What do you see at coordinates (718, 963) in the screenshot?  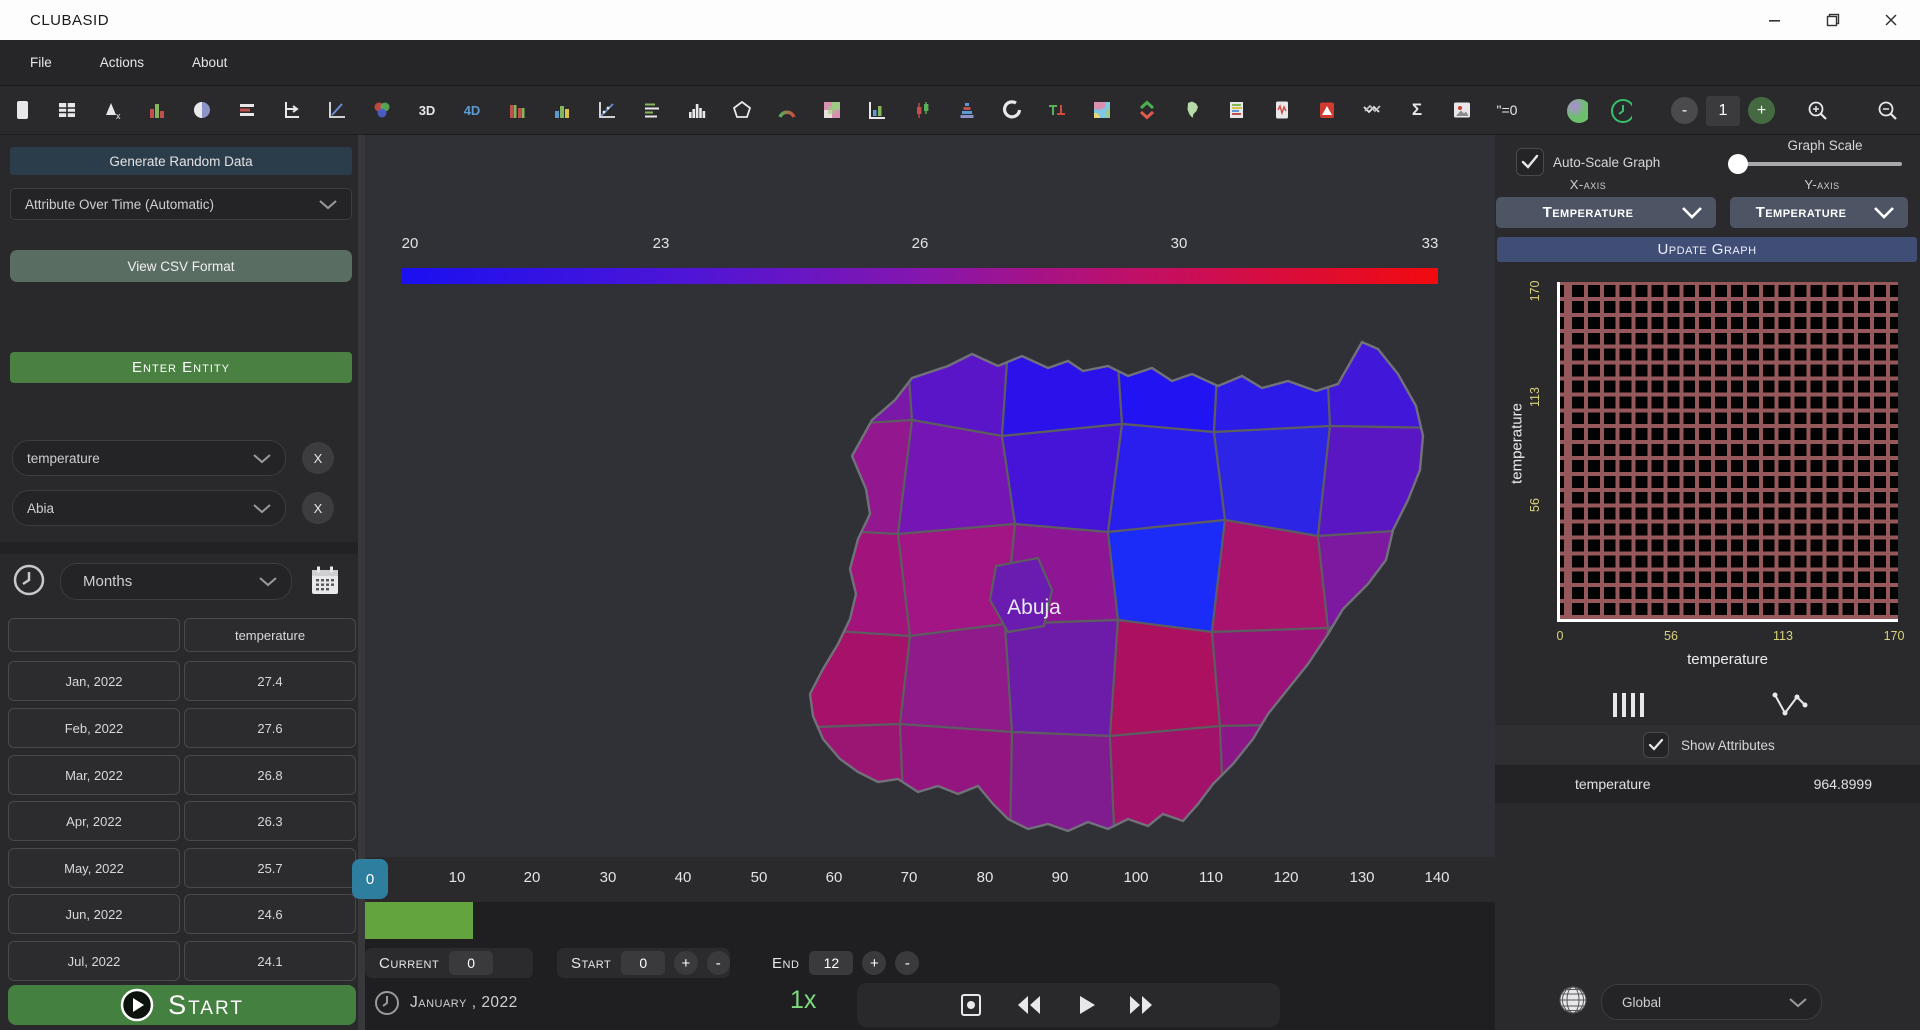 I see `start-decrement-button: -` at bounding box center [718, 963].